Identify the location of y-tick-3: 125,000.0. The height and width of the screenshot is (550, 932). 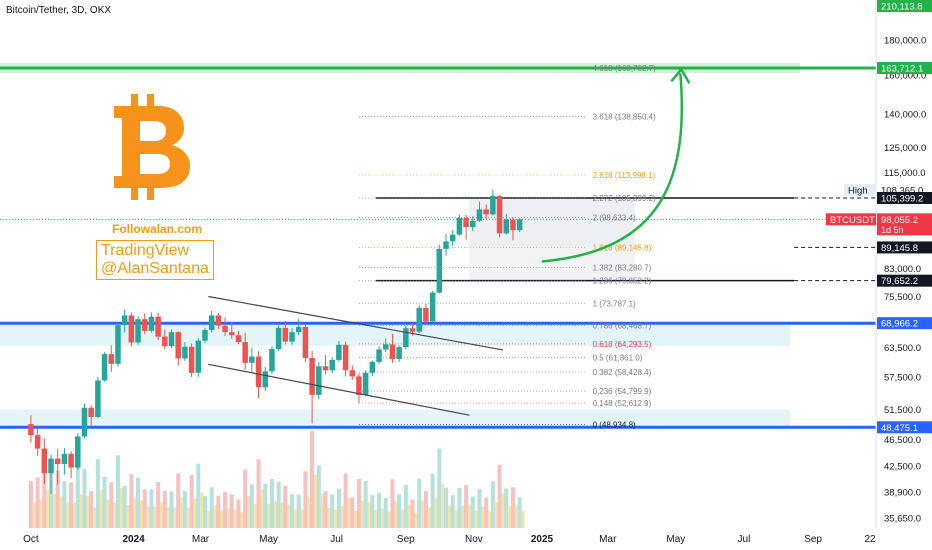
(905, 148).